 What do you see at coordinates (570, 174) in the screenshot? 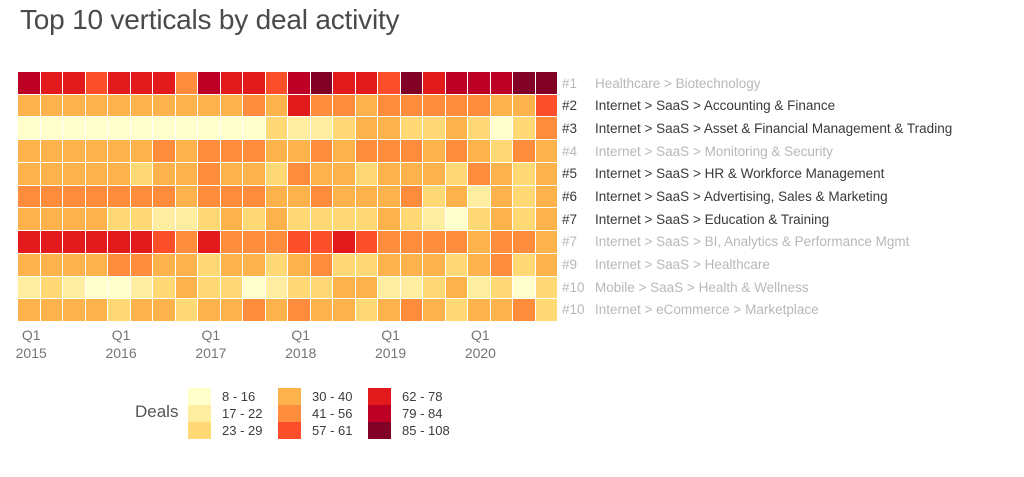
I see `row-rank: #5` at bounding box center [570, 174].